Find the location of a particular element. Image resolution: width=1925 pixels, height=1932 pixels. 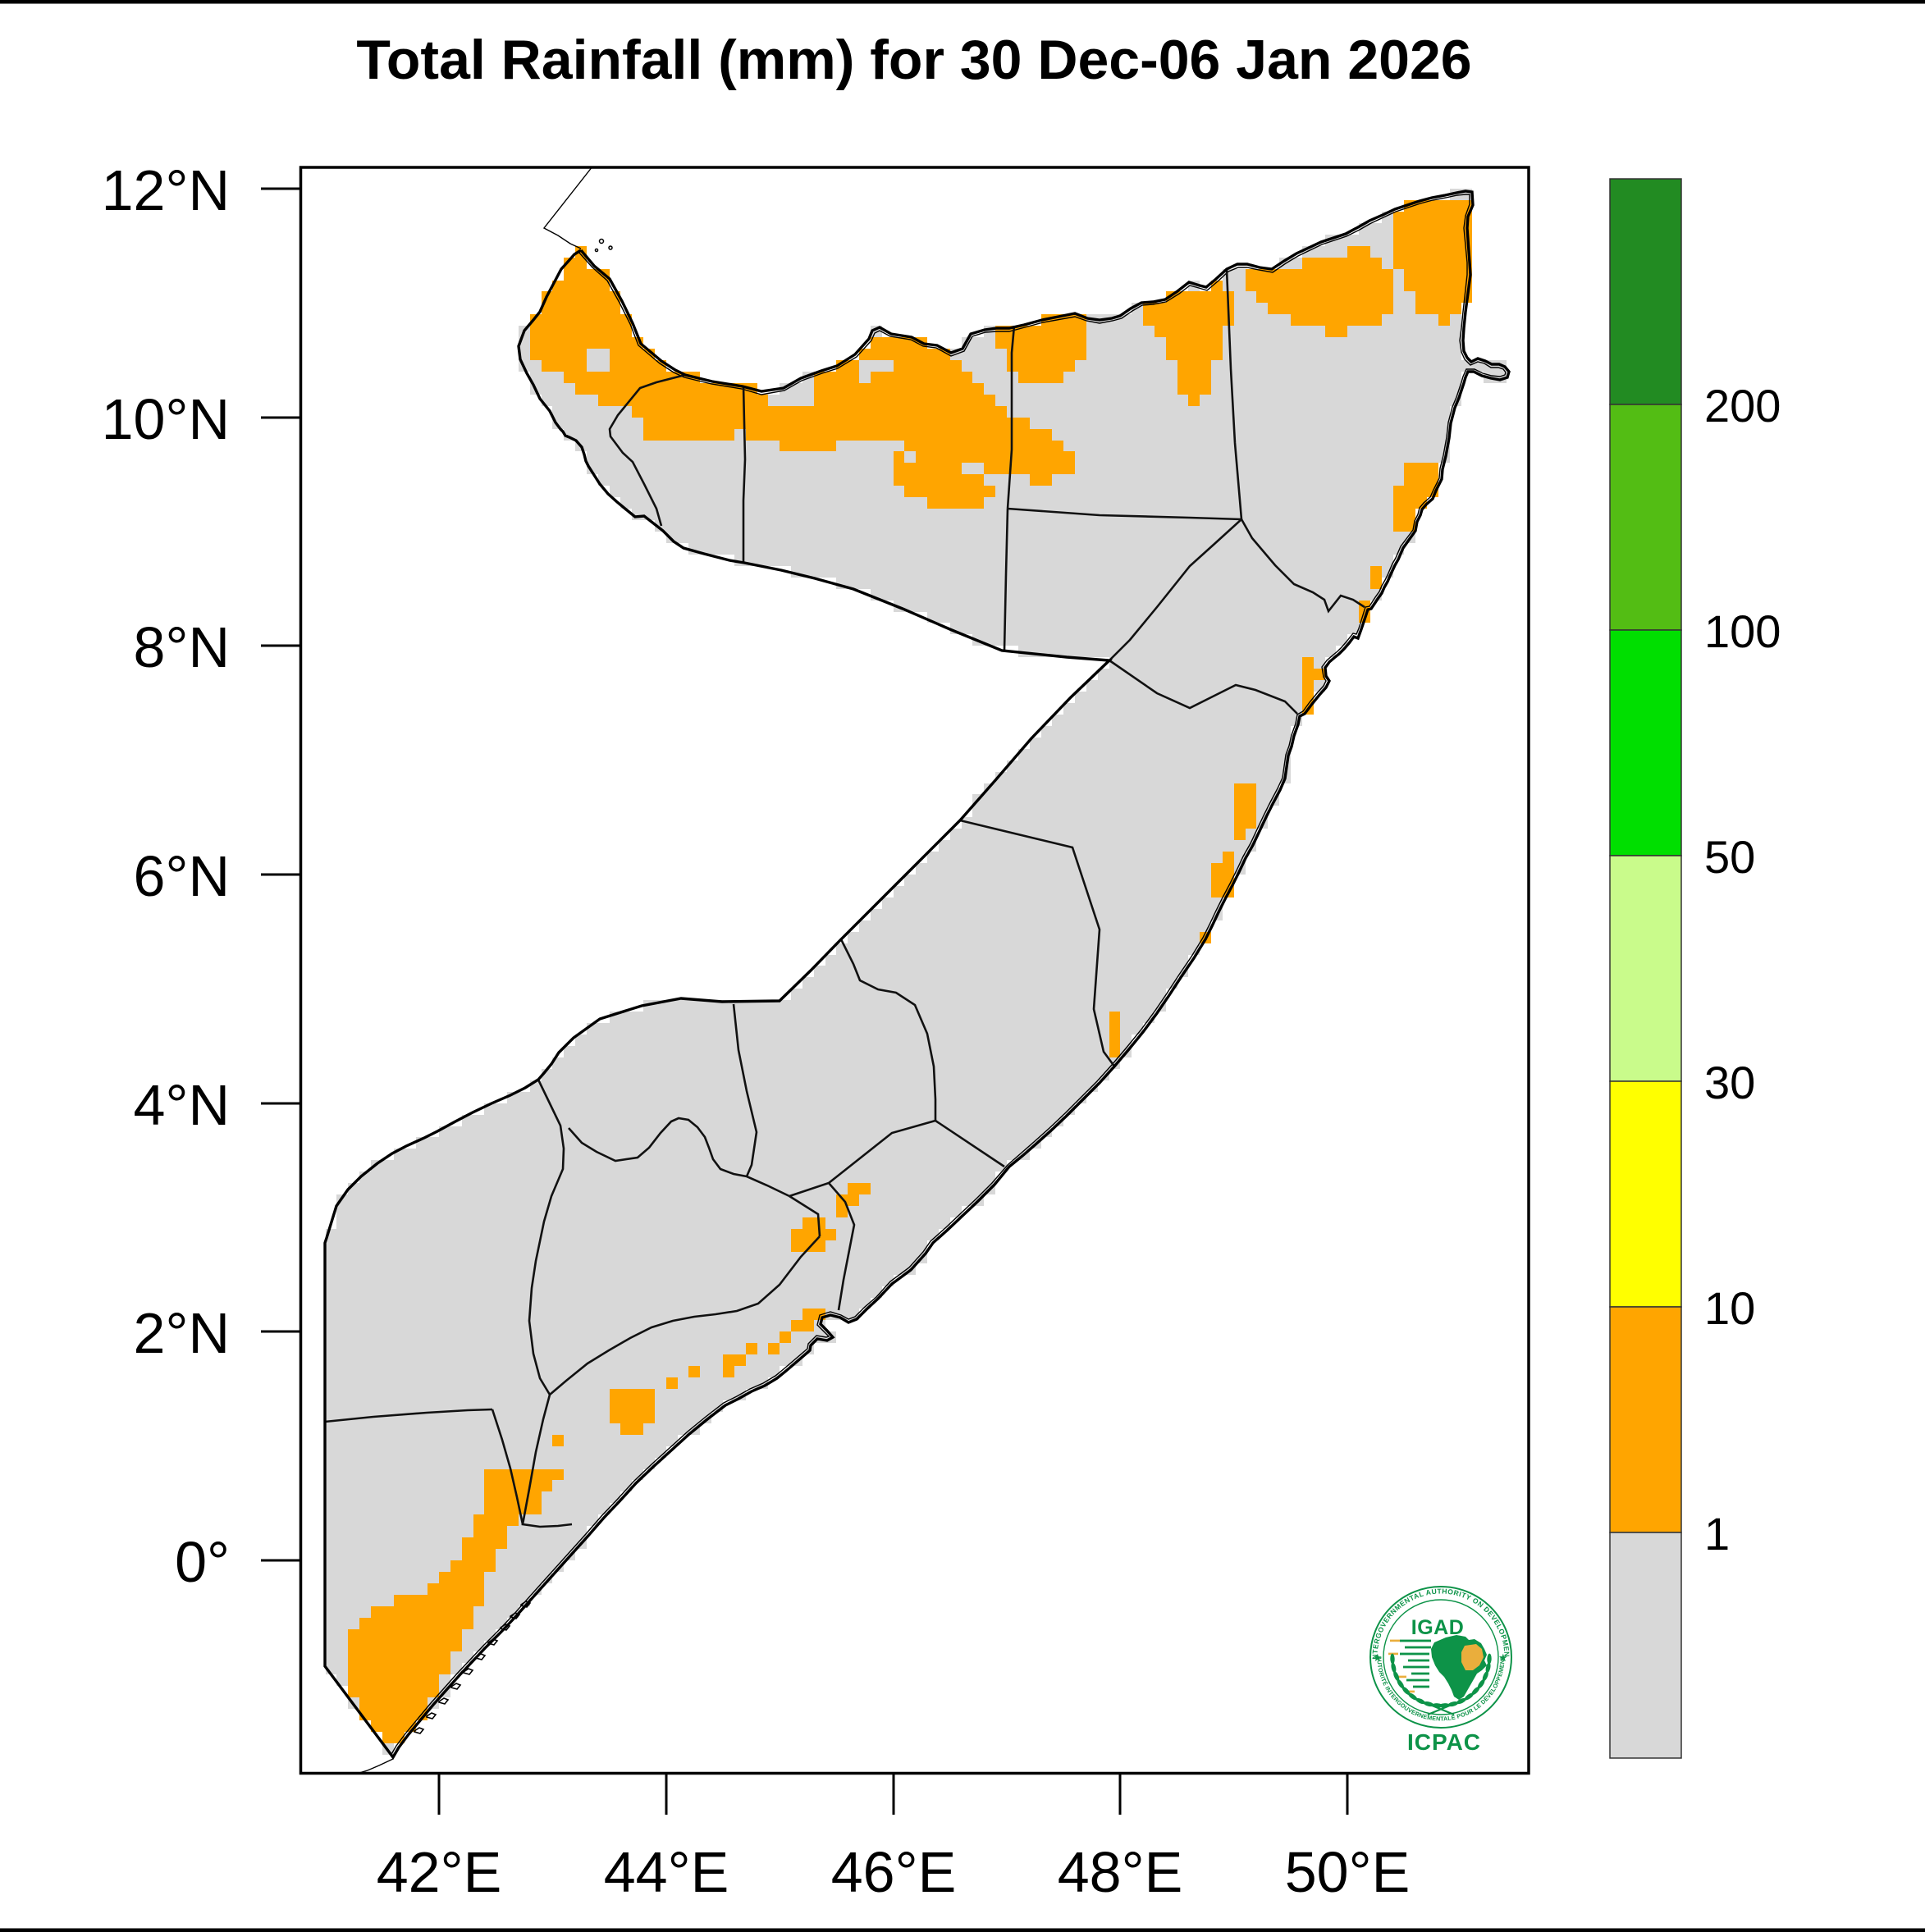

svg-text: 4°N is located at coordinates (182, 1105).